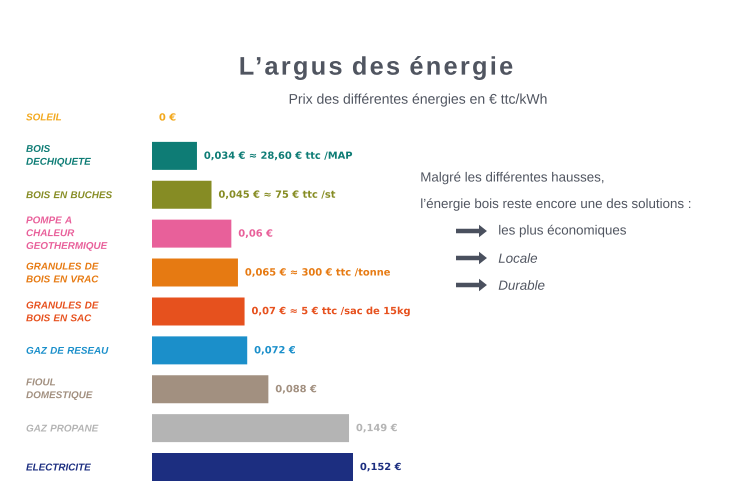 The image size is (756, 496). What do you see at coordinates (278, 155) in the screenshot?
I see `data-label: 0,034 € ≈ 28,60 € ttc /MAP` at bounding box center [278, 155].